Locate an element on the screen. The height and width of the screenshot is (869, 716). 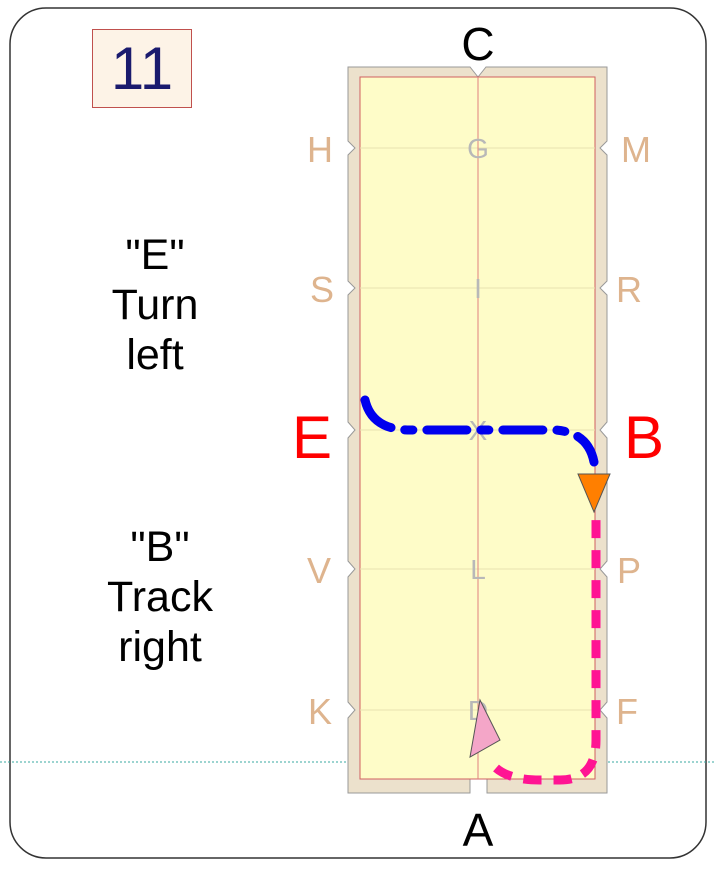
instruction-text-line: right is located at coordinates (160, 647).